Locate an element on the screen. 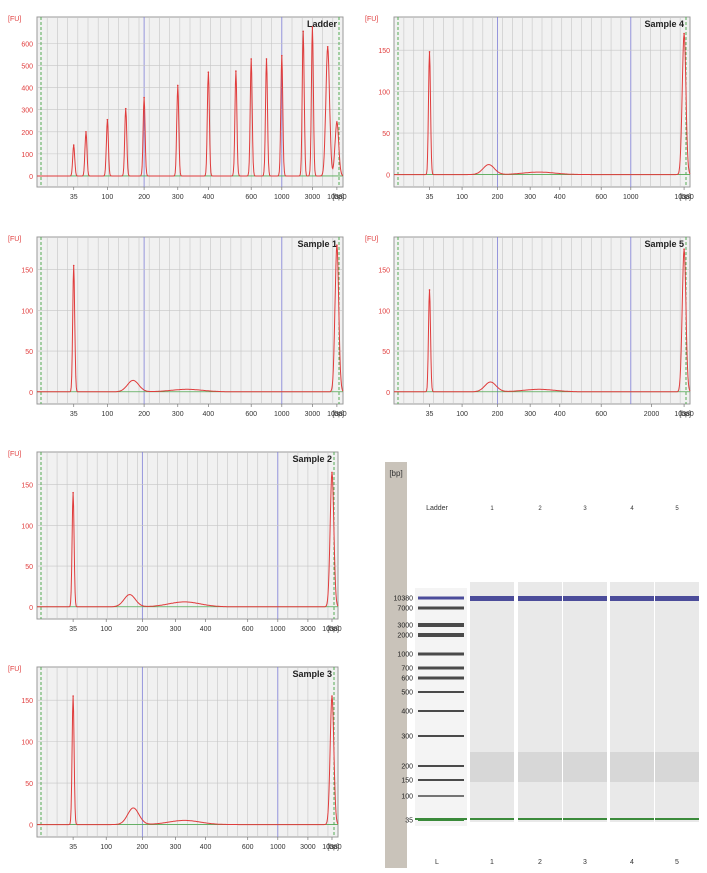 The image size is (707, 873). x-tick-label: 1000 is located at coordinates (278, 847).